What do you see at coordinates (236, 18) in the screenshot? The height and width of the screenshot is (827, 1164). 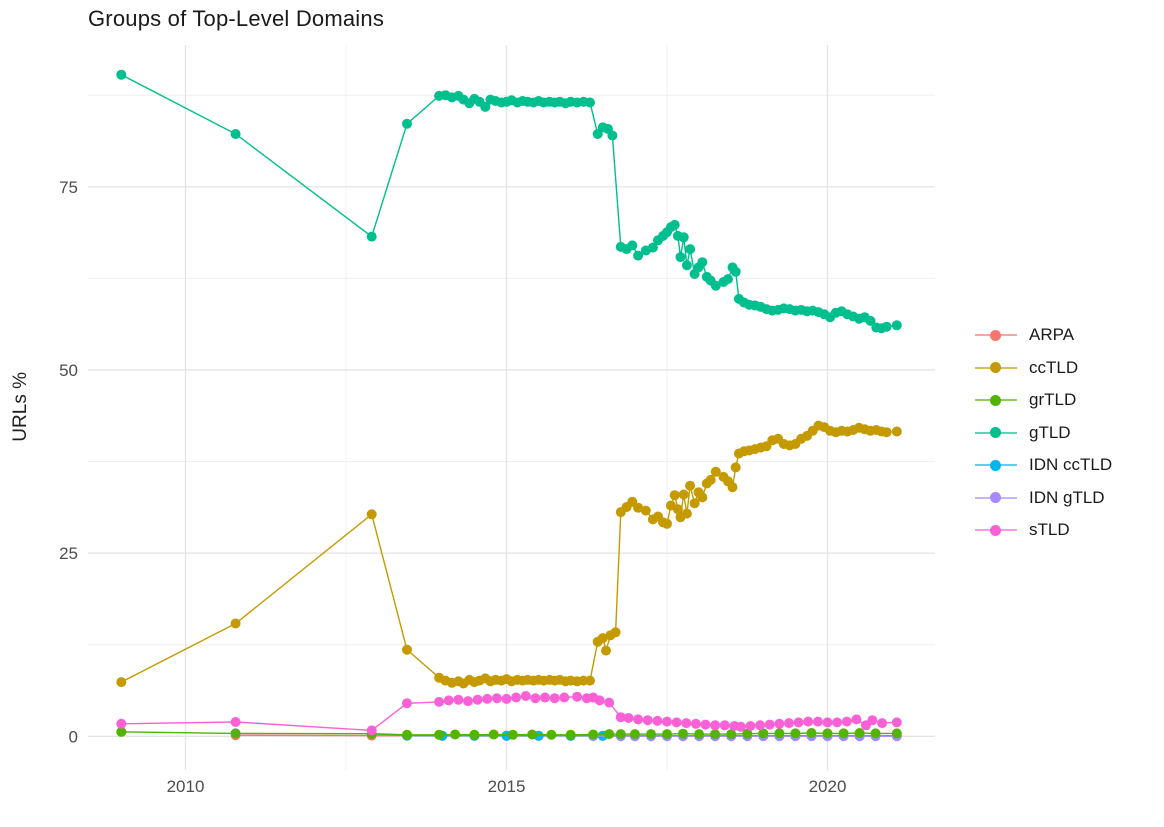 I see `chart-title: Groups of Top-Level Domains` at bounding box center [236, 18].